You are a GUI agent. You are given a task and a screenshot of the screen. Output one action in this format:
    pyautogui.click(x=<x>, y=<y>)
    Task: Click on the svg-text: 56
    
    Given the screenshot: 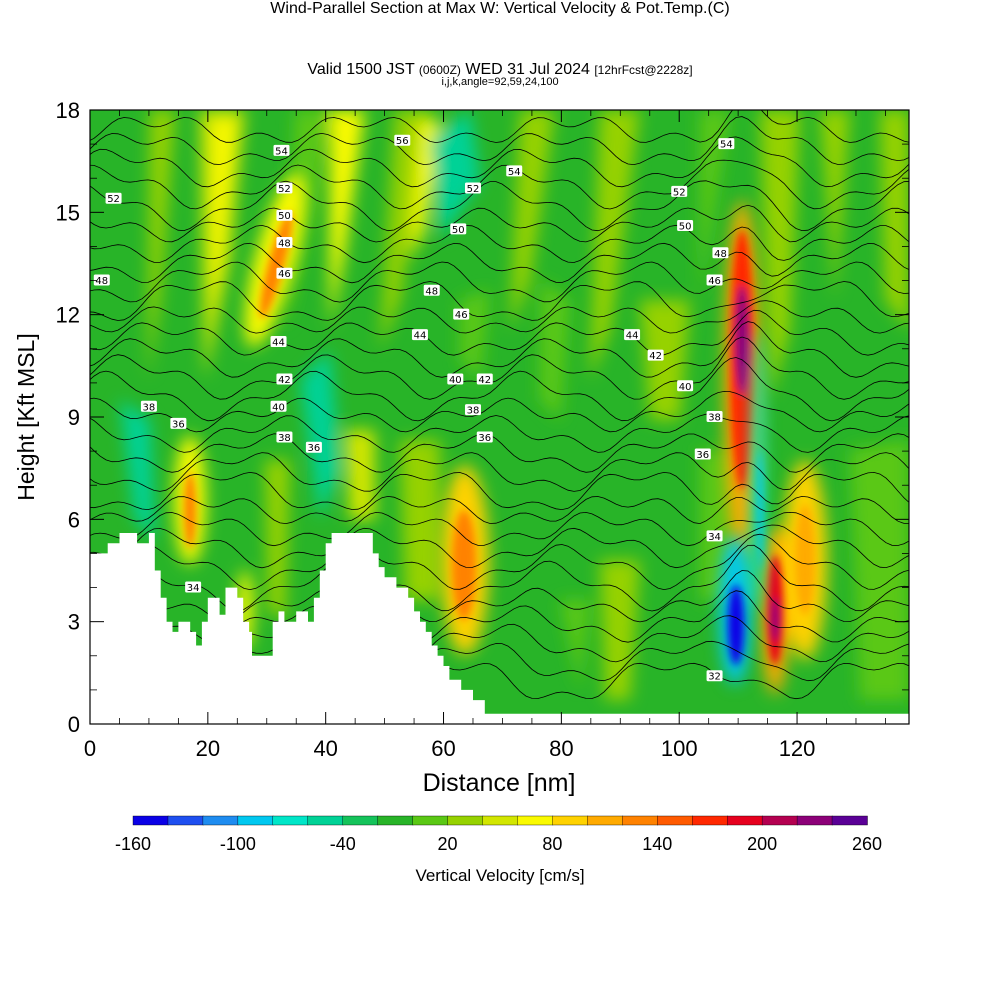 What is the action you would take?
    pyautogui.click(x=402, y=141)
    